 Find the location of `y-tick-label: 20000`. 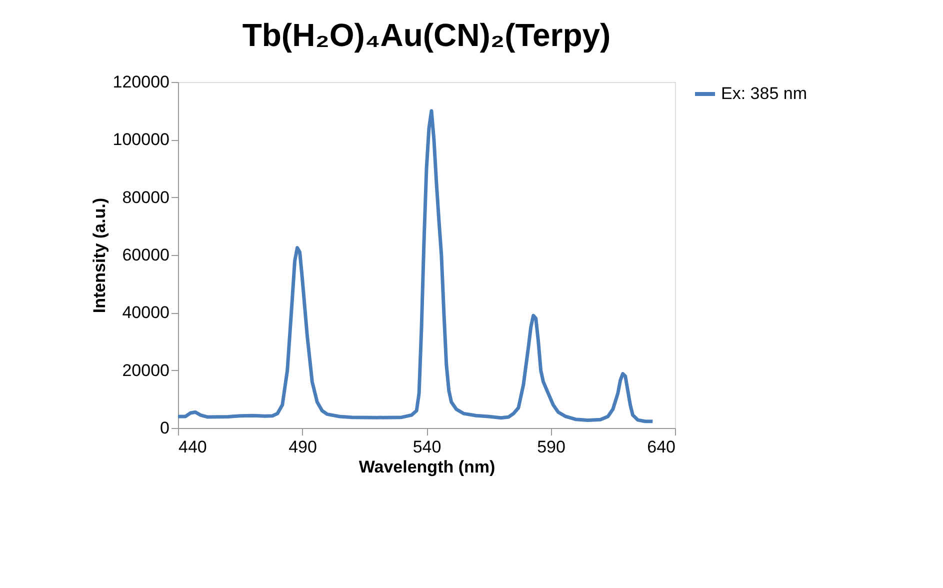

y-tick-label: 20000 is located at coordinates (146, 370).